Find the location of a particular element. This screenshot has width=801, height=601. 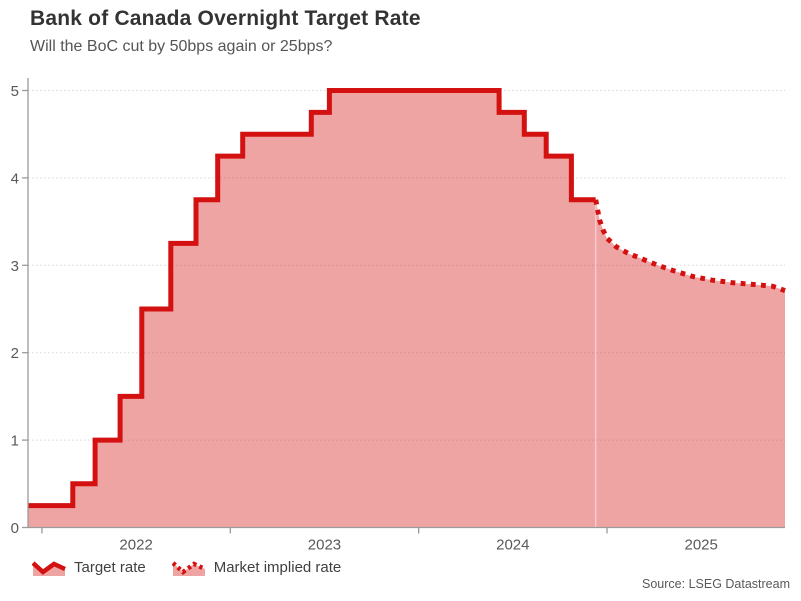

legend-item-market-implied-rate: Market implied rate is located at coordinates (256, 567).